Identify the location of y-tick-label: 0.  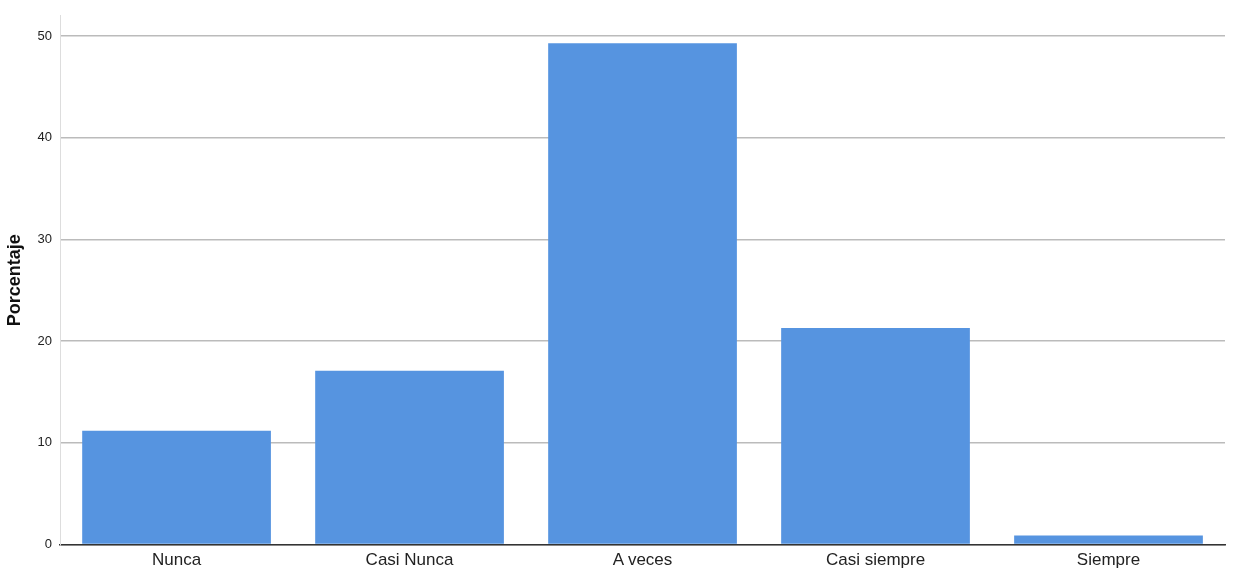
(48, 544).